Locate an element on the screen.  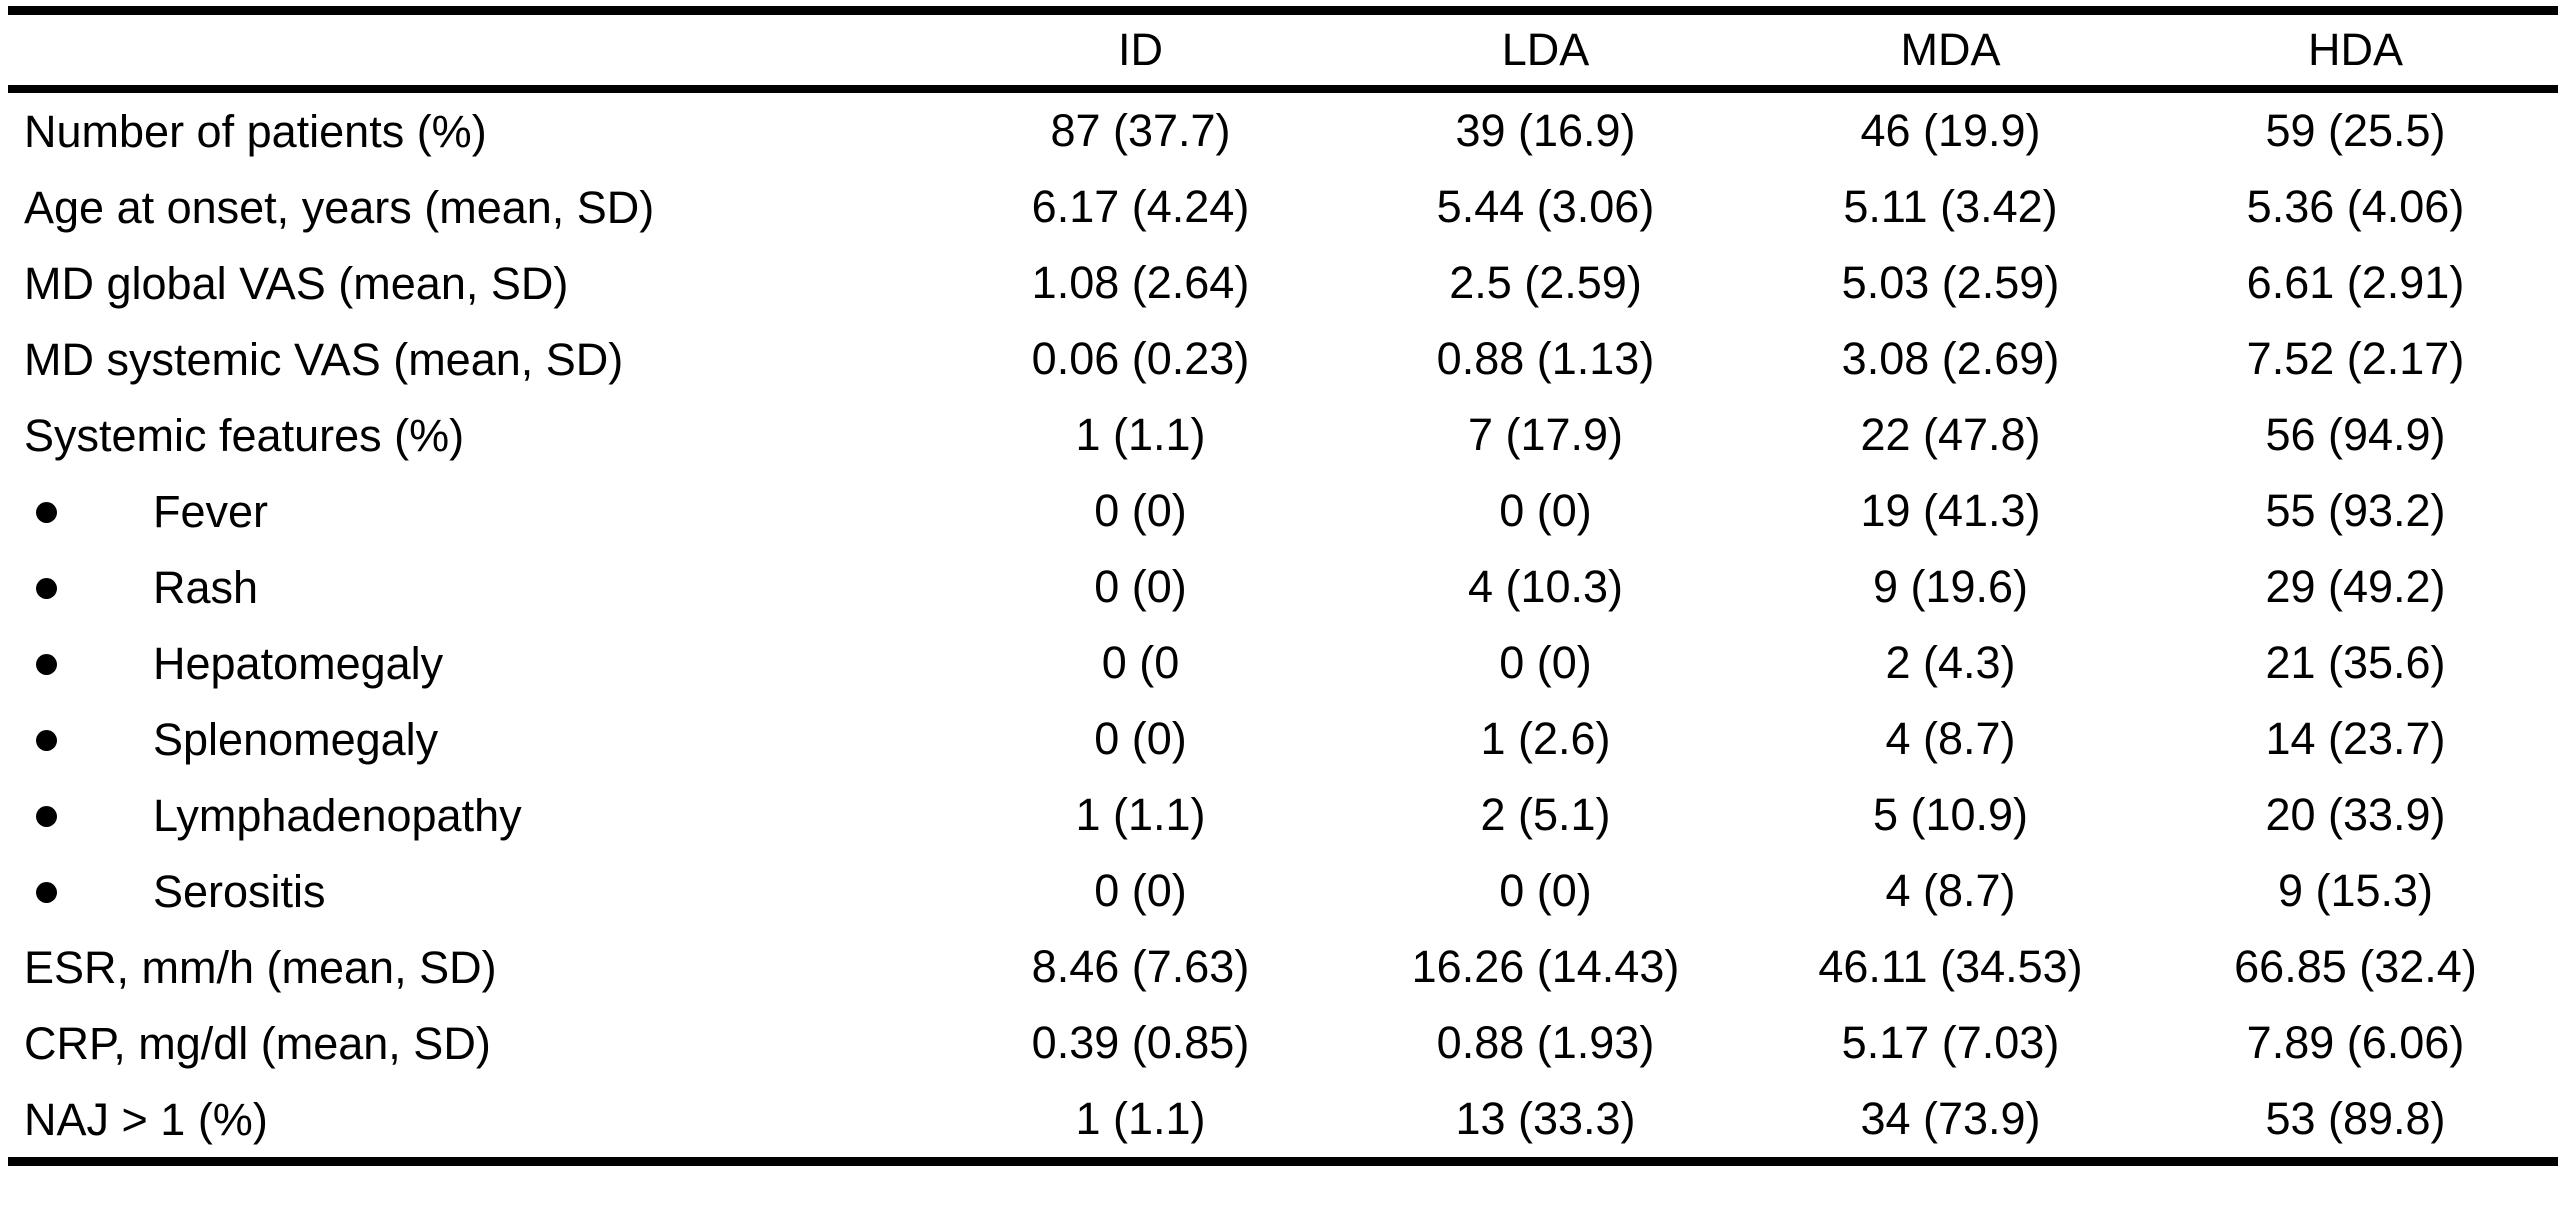
row-label-cell: CRP, mg/dl (mean, SD) is located at coordinates (473, 1043).